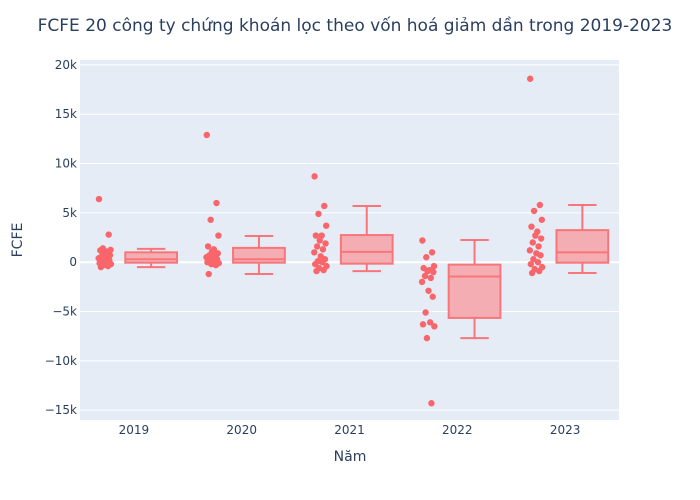 The image size is (700, 500). I want to click on box-group-2023, so click(568, 176).